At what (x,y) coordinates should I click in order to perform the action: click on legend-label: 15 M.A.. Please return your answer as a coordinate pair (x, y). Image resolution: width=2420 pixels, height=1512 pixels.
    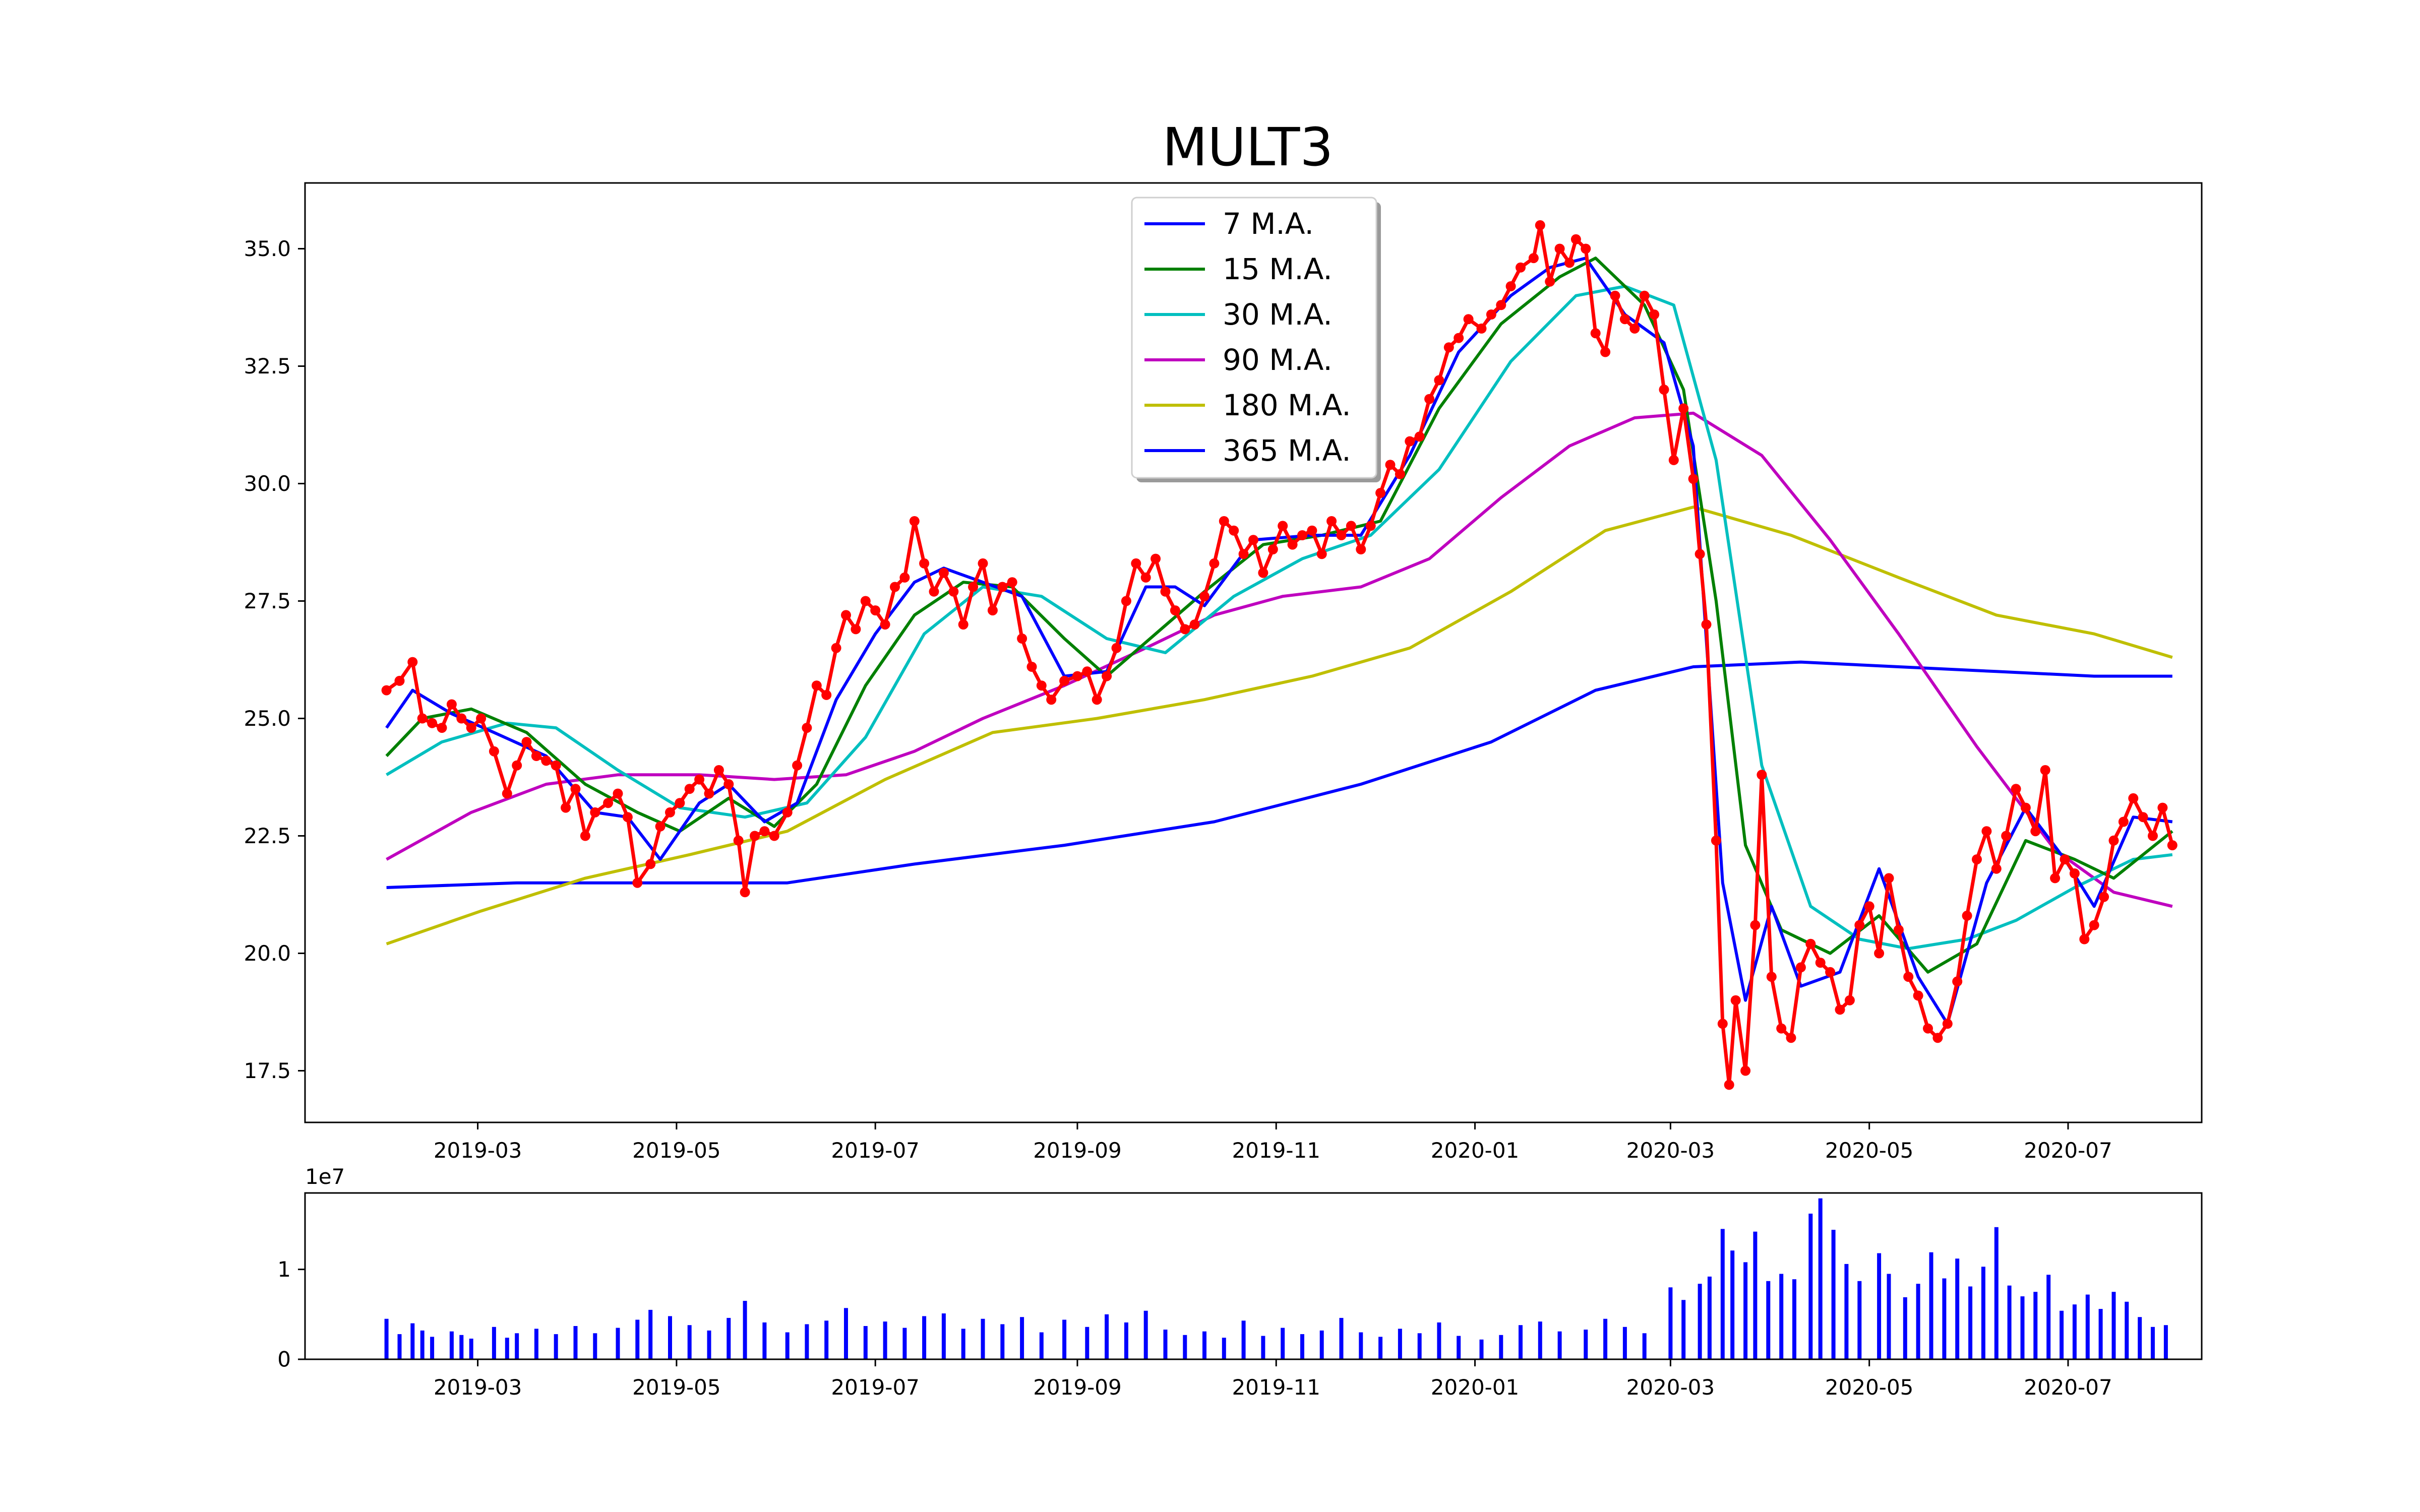
    Looking at the image, I should click on (1278, 269).